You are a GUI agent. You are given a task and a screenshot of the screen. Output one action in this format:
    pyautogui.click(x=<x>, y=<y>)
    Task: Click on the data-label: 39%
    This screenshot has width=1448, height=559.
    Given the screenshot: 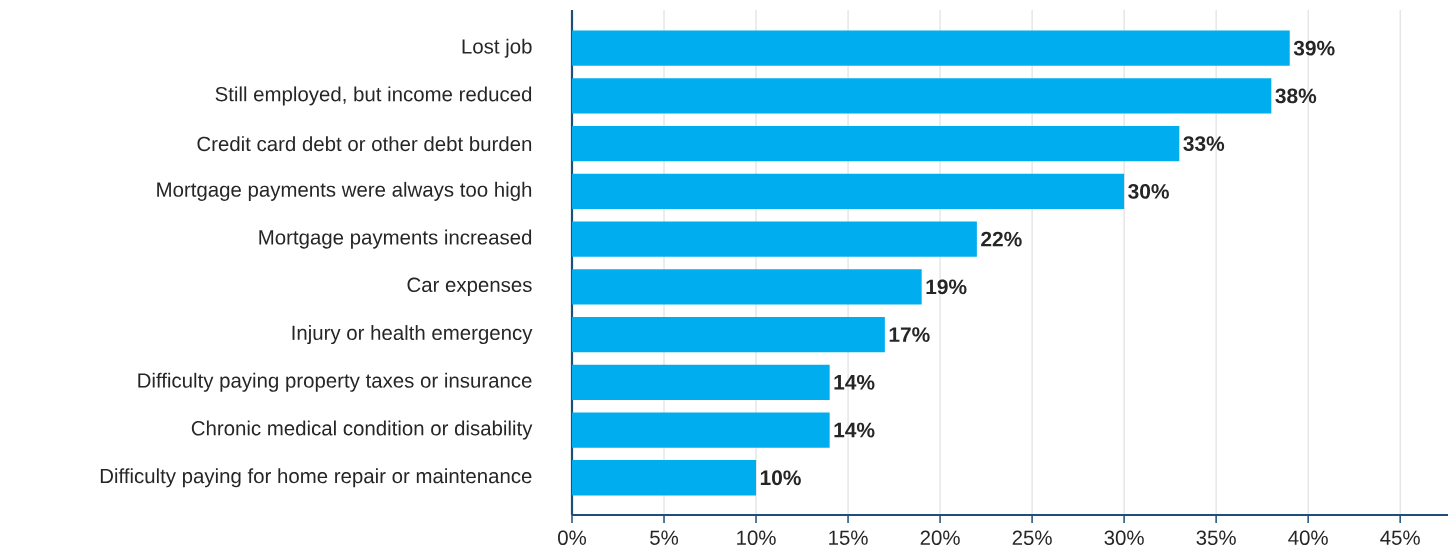 What is the action you would take?
    pyautogui.click(x=1314, y=48)
    